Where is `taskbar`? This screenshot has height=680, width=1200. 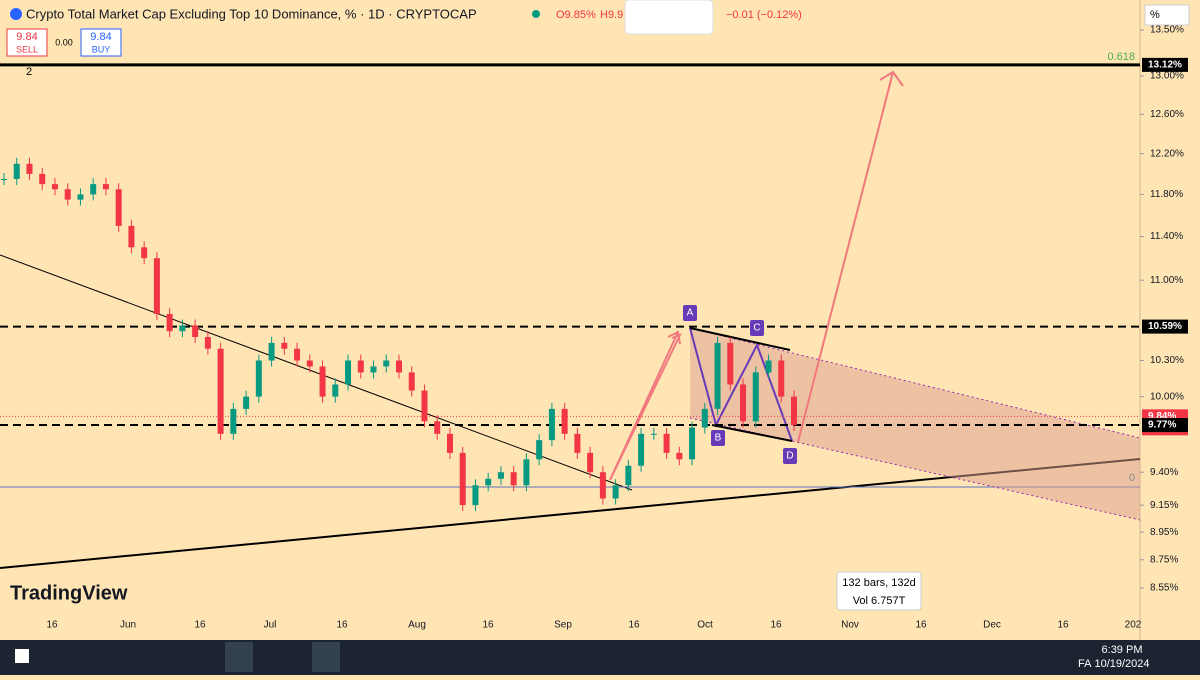
taskbar is located at coordinates (600, 657).